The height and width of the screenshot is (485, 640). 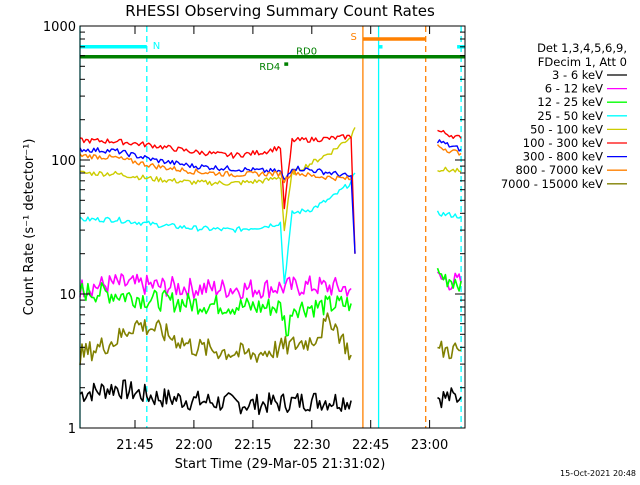 What do you see at coordinates (29, 227) in the screenshot?
I see `y-axis-label: Count Rate (s⁻¹ detector⁻¹)` at bounding box center [29, 227].